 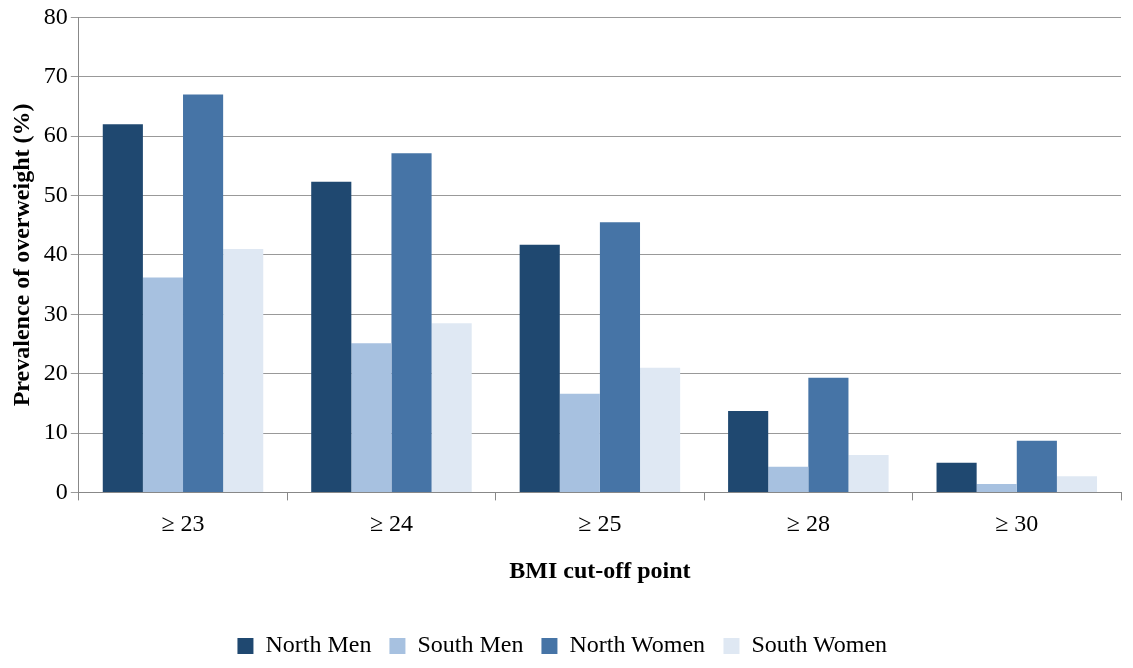 What do you see at coordinates (55, 253) in the screenshot?
I see `y-tick-label: 40` at bounding box center [55, 253].